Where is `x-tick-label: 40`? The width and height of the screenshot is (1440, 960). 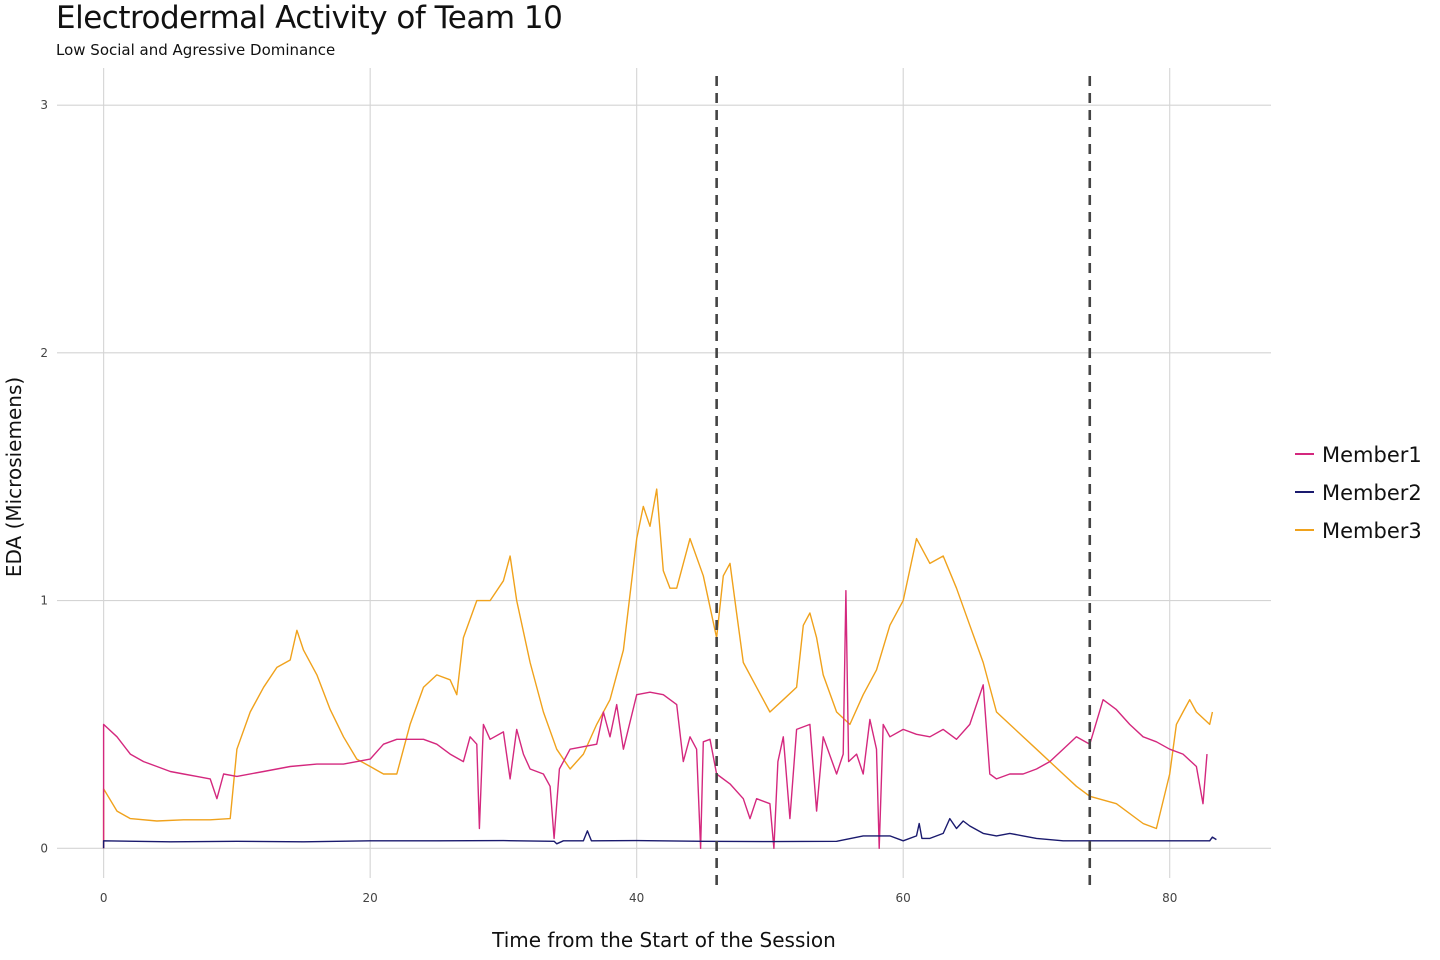 x-tick-label: 40 is located at coordinates (636, 898).